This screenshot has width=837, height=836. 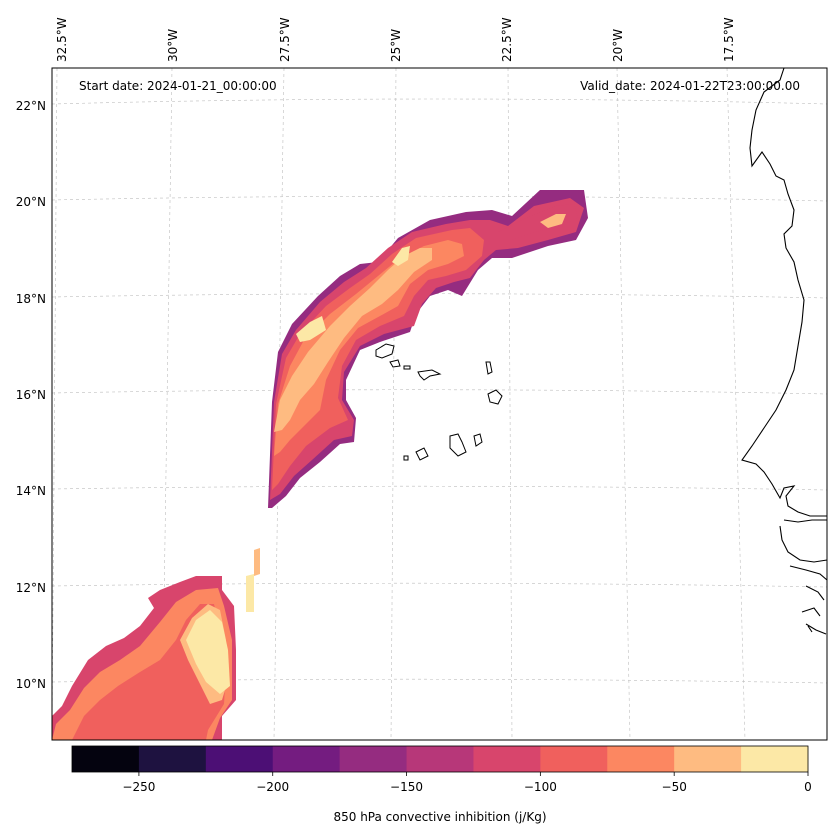 What do you see at coordinates (31, 588) in the screenshot?
I see `lat-label-12: 12°N` at bounding box center [31, 588].